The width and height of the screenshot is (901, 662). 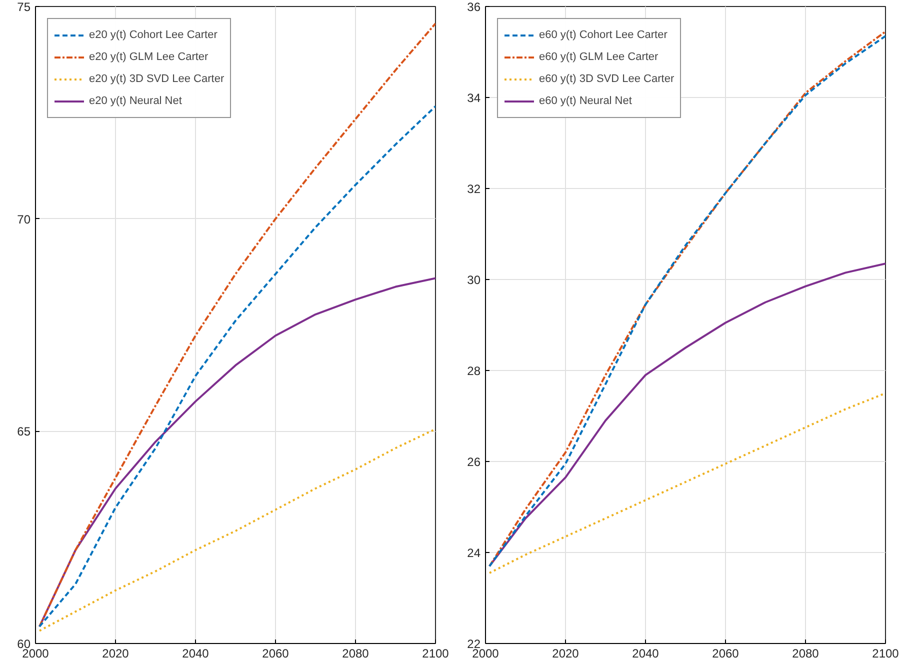 I want to click on y-tick-label: 34, so click(x=474, y=98).